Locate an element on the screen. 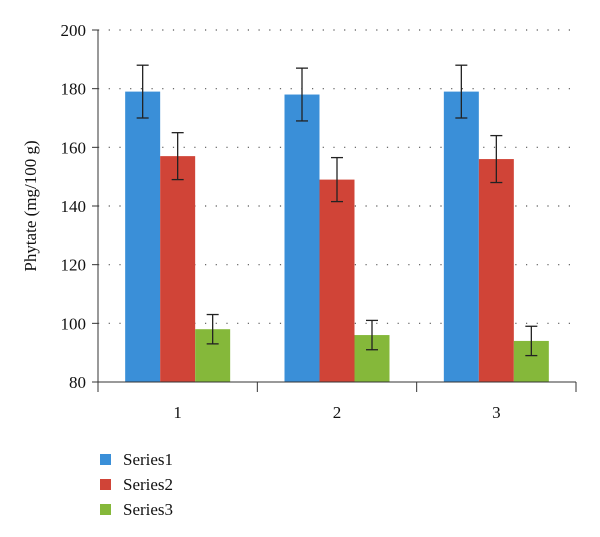 Image resolution: width=600 pixels, height=537 pixels. legend: Series1 Series2 Series3 is located at coordinates (136, 484).